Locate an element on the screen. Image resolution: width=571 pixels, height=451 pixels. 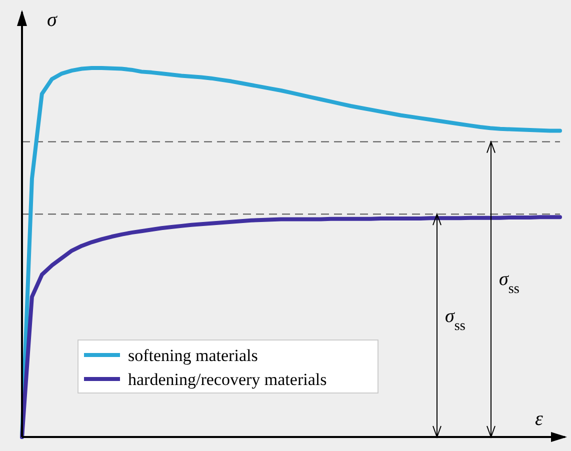
y-axis-title: σ is located at coordinates (52, 20).